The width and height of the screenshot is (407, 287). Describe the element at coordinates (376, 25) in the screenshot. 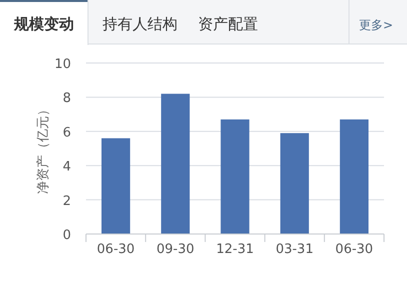

I see `text: 更多>` at that location.